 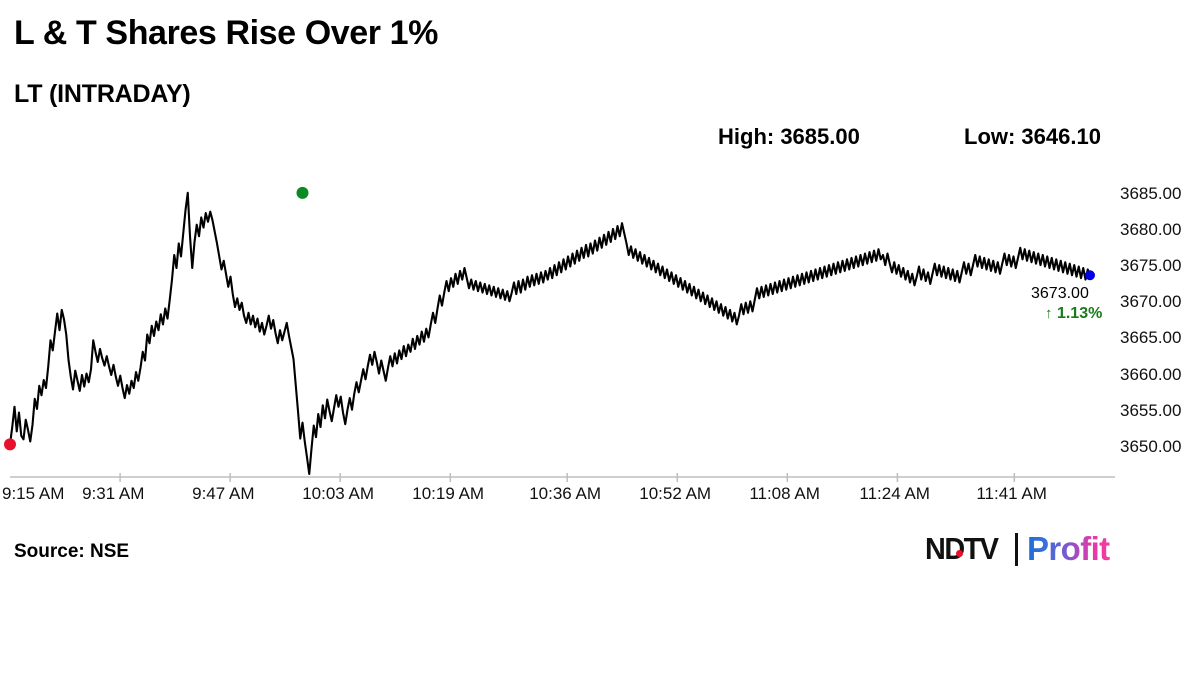 What do you see at coordinates (1090, 275) in the screenshot?
I see `last-marker-dot` at bounding box center [1090, 275].